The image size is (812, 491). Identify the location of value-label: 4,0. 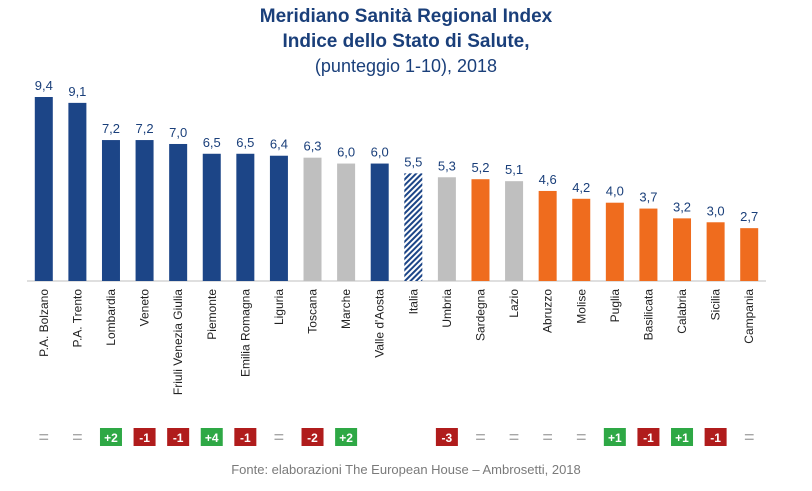
(615, 191).